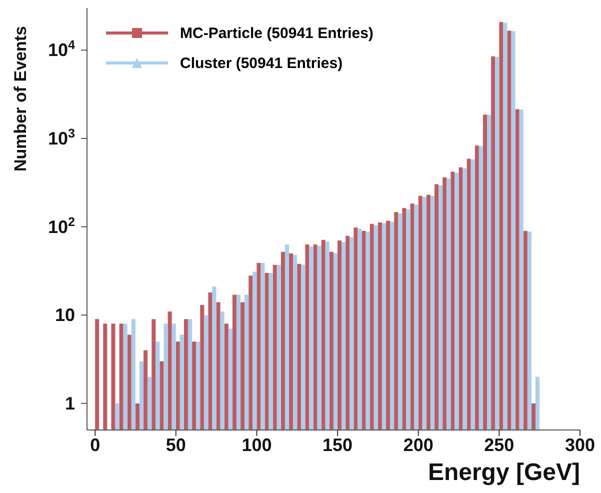  I want to click on x-tick-label: 50, so click(176, 444).